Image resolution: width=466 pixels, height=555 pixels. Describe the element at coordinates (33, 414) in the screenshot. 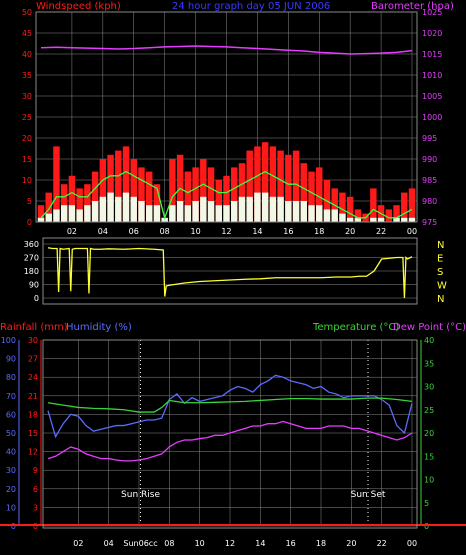

I see `rainfall-tick: 18` at that location.